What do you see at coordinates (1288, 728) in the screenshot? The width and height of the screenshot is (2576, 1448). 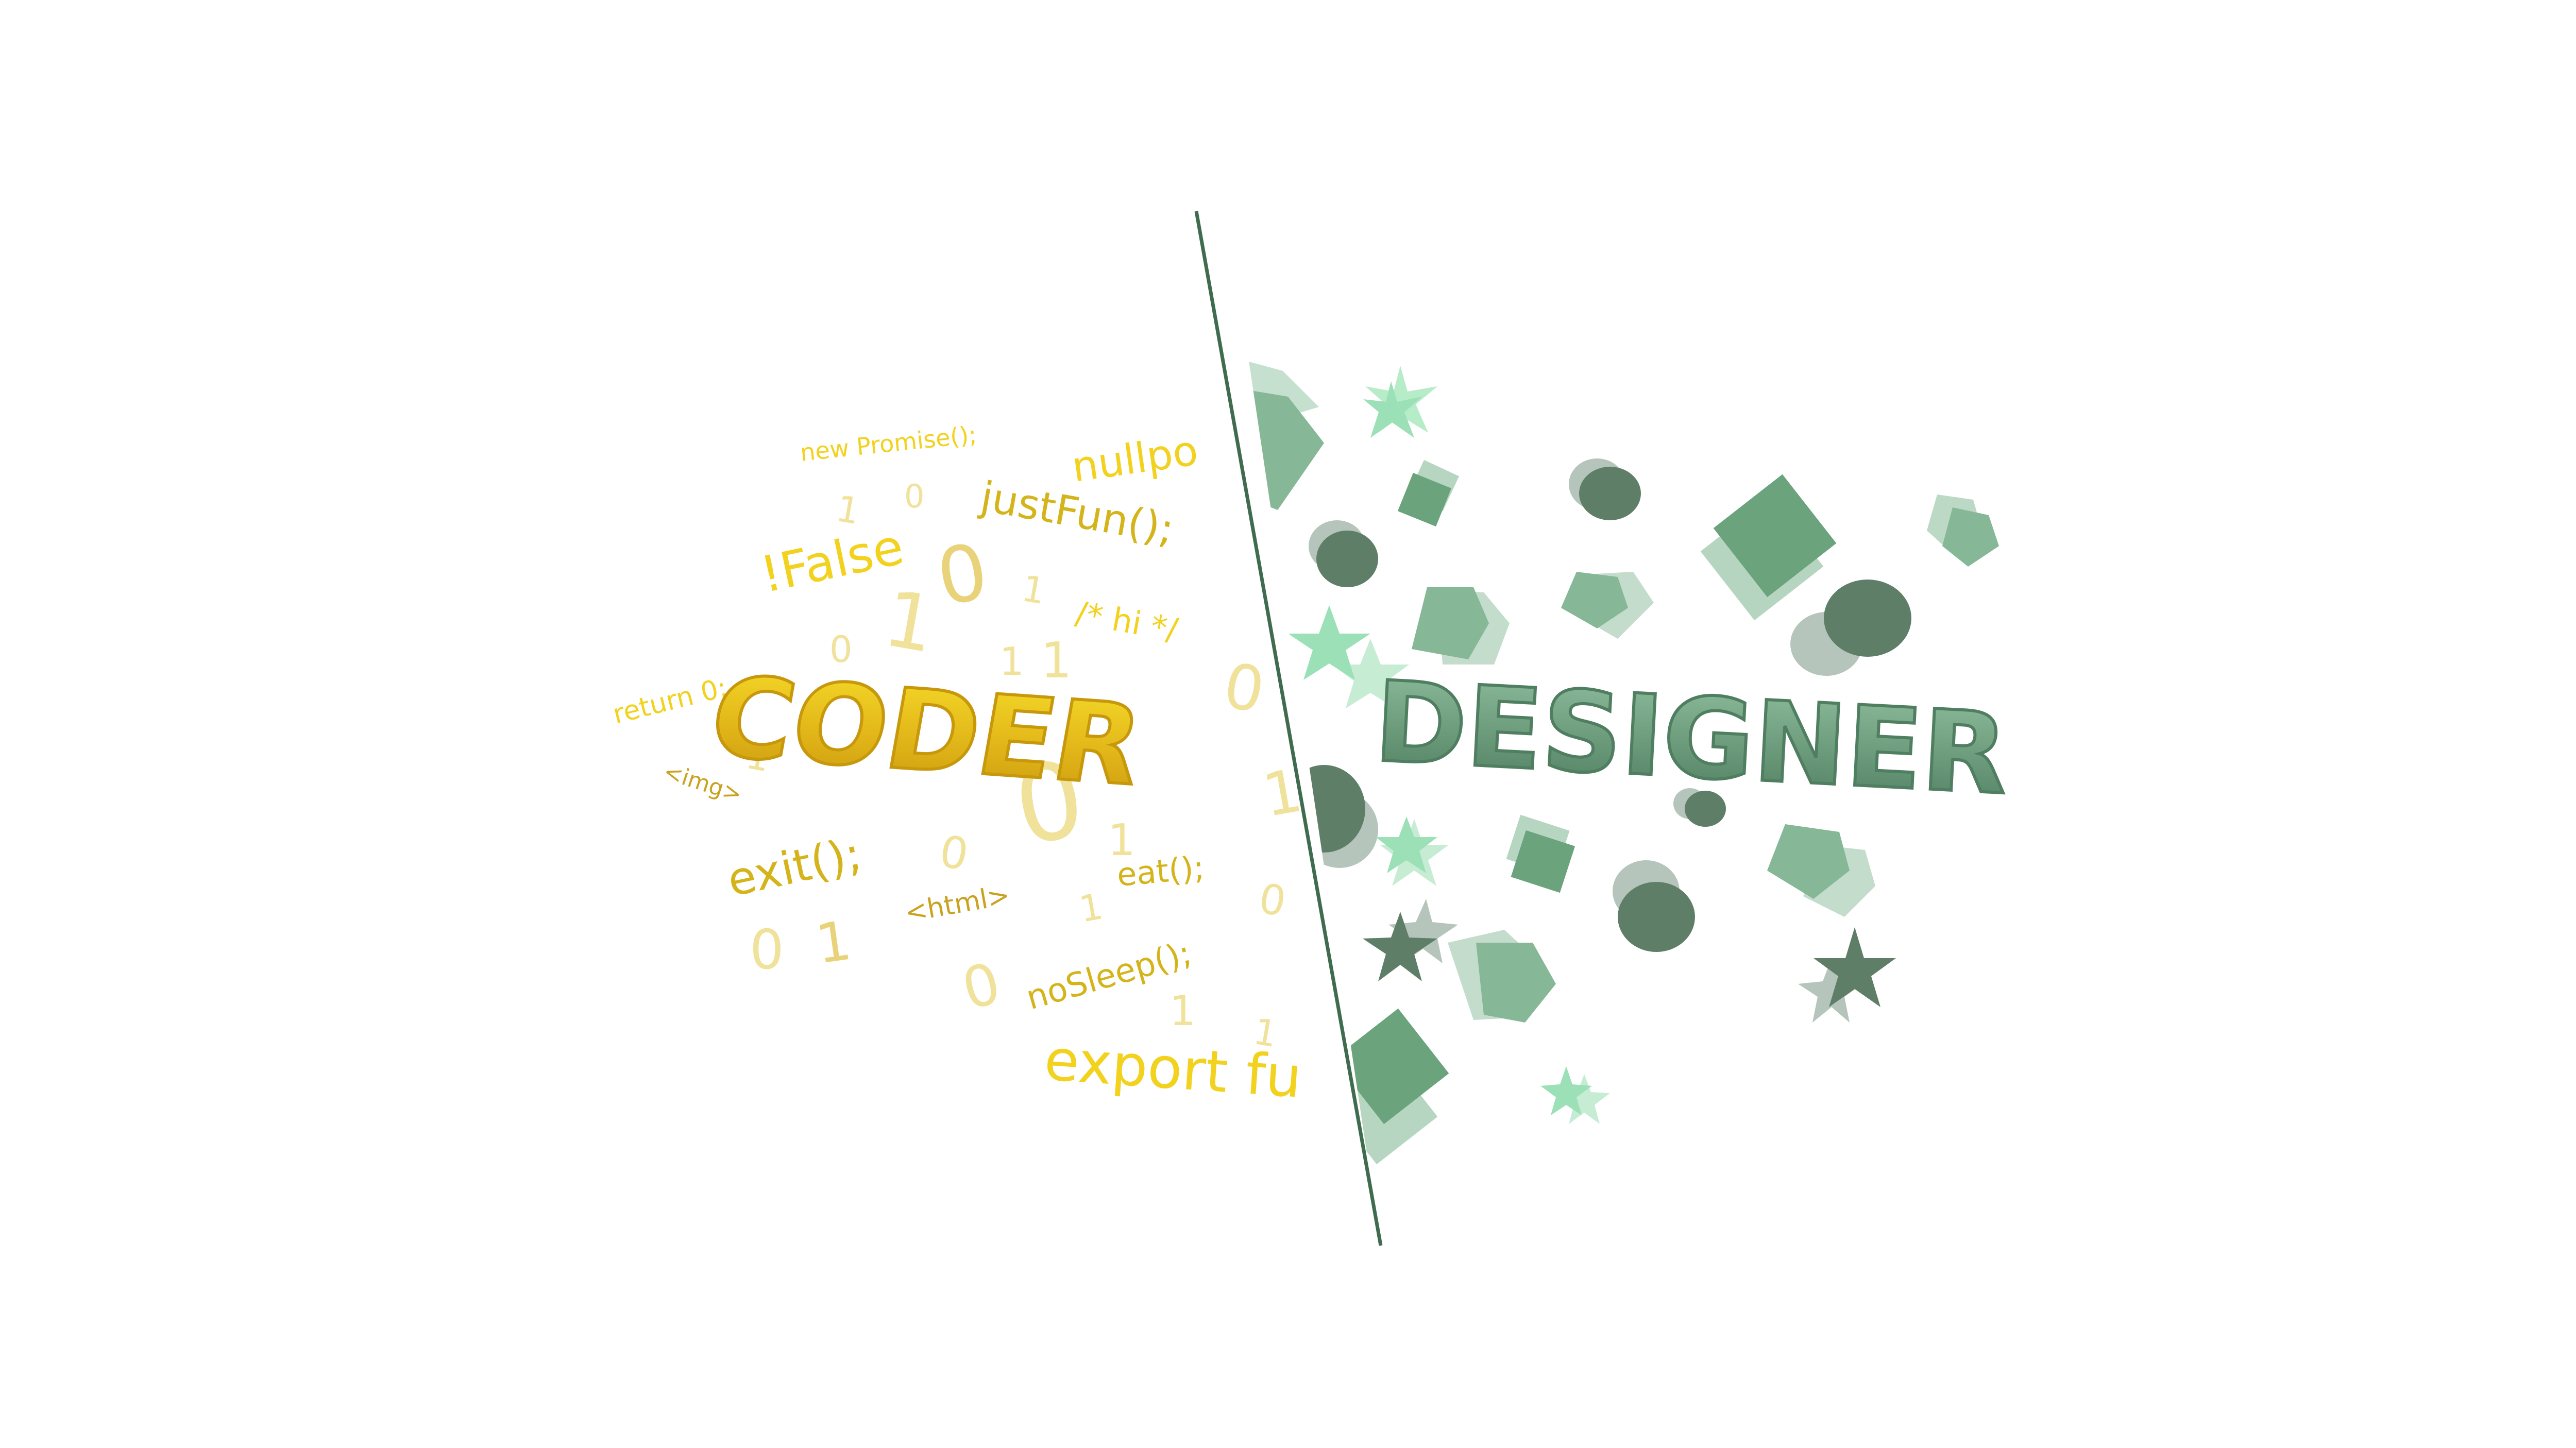 I see `divider-line` at bounding box center [1288, 728].